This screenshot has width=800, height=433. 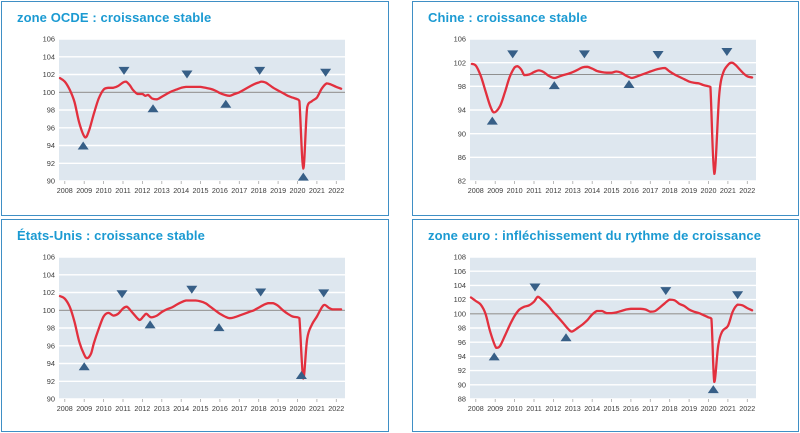 I want to click on y-axis-labels: 82 86 90 94 98 102 106, so click(x=460, y=110).